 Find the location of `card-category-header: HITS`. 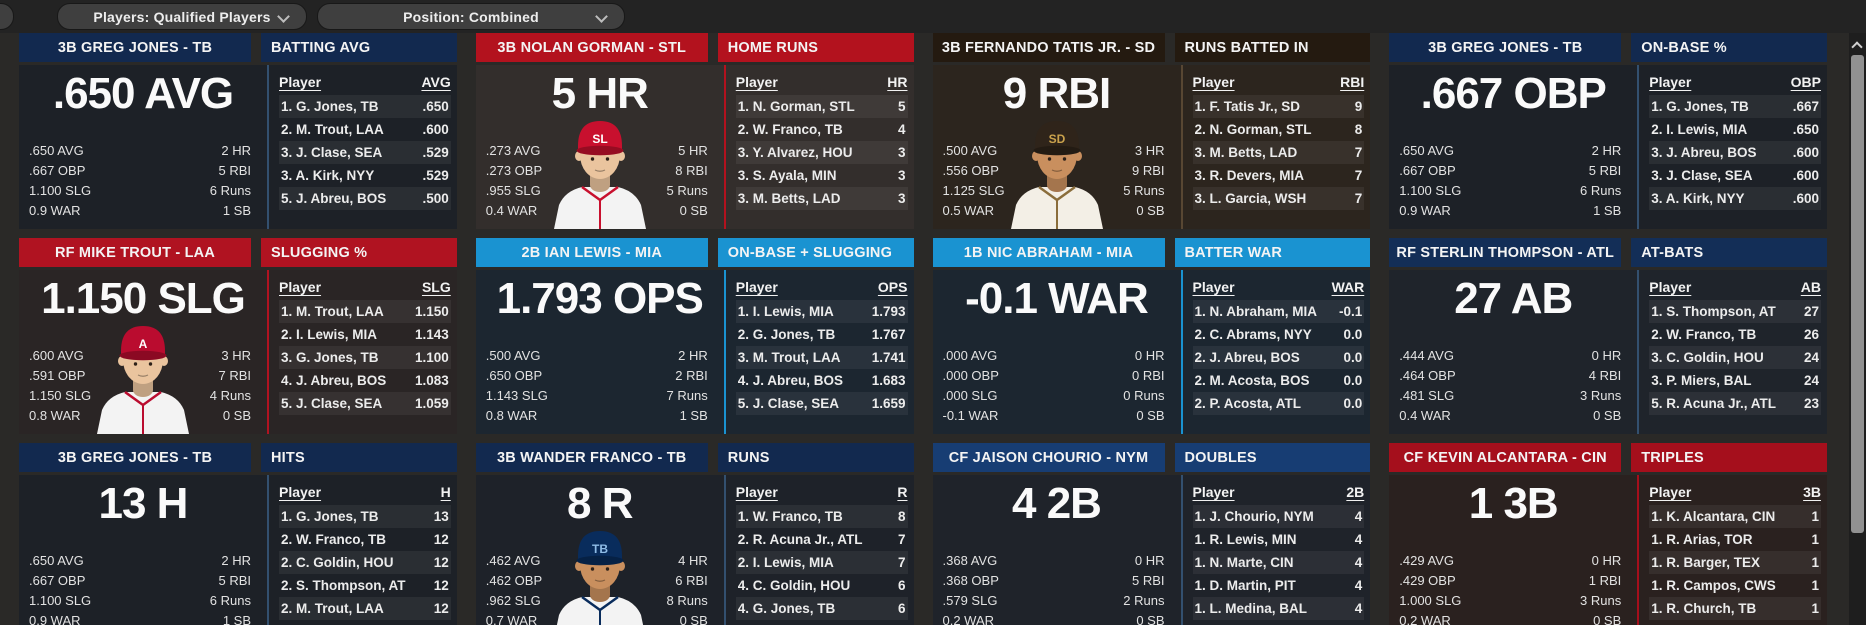

card-category-header: HITS is located at coordinates (359, 457).